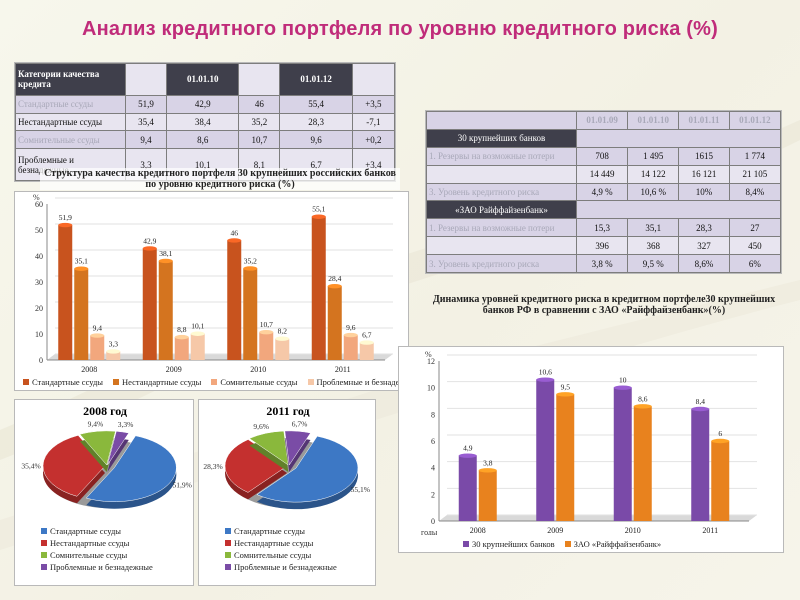  I want to click on y-tick-label: 2, so click(433, 494).